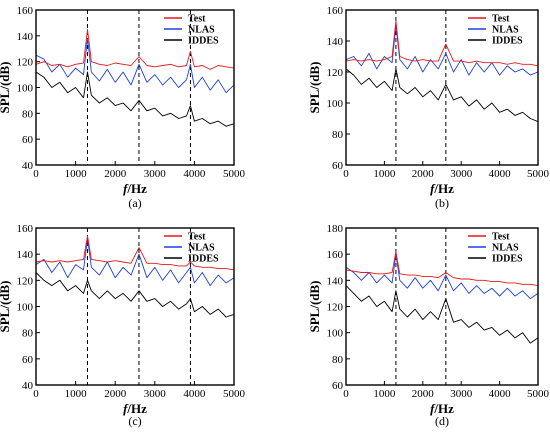  I want to click on panel-label: (d), so click(442, 421).